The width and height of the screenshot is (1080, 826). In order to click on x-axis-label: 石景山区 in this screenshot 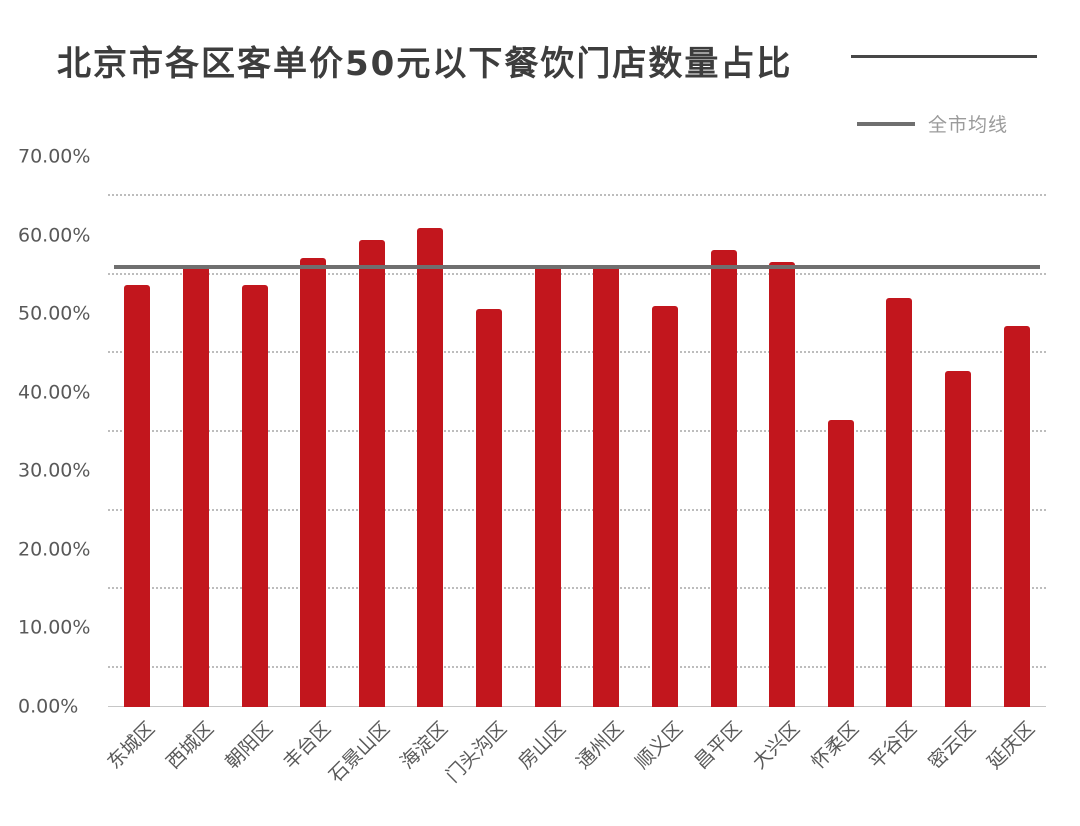, I will do `click(359, 752)`.